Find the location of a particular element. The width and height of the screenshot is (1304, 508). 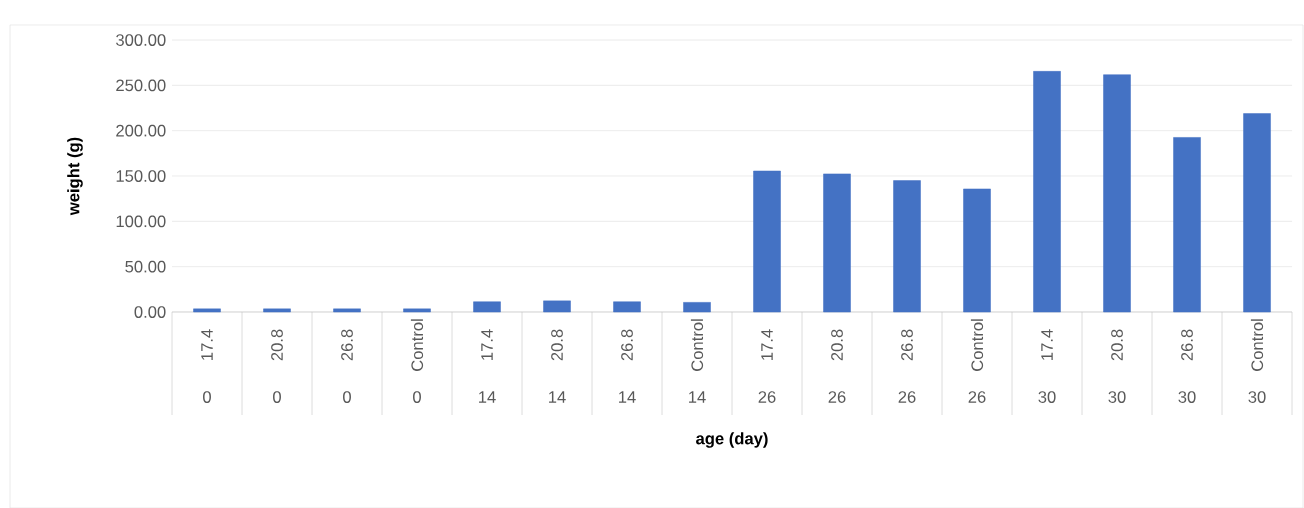

y-tick-label: 150.00 is located at coordinates (141, 176).